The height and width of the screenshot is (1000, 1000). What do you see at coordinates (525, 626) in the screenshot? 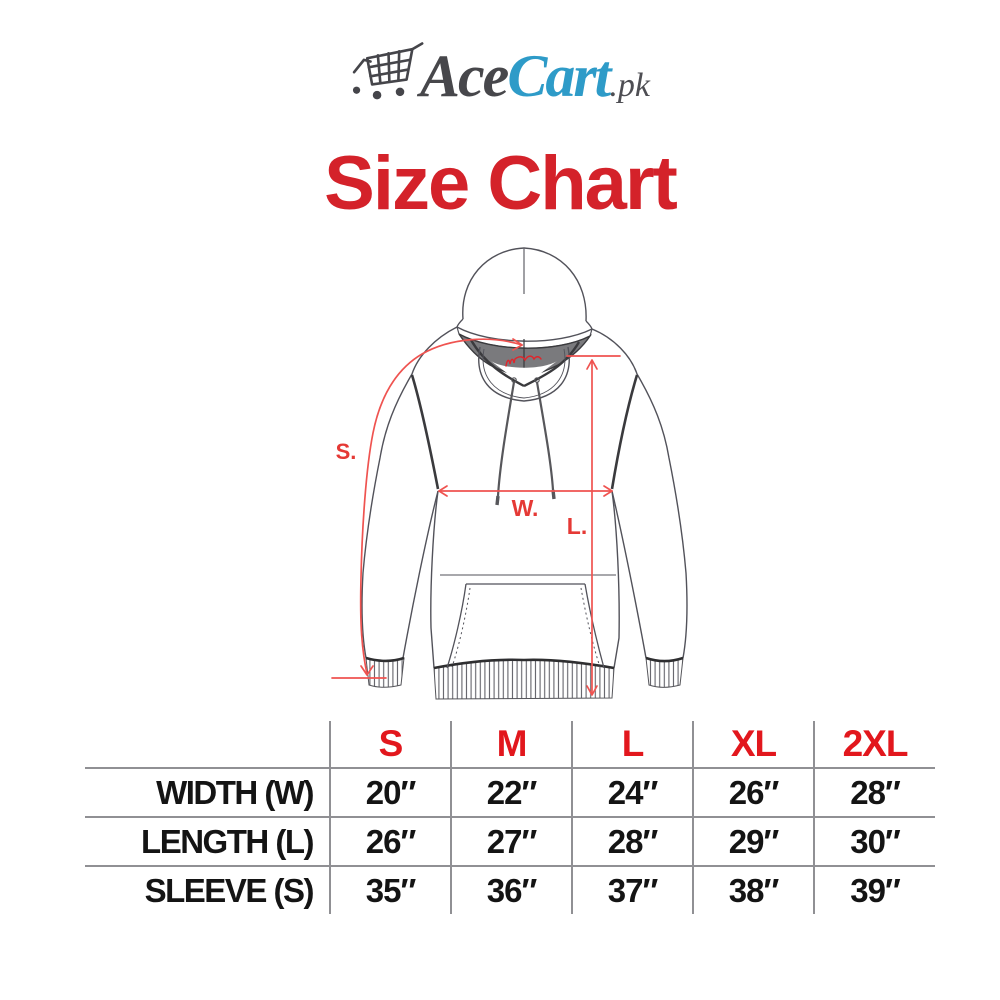
I see `kangaroo-pocket` at bounding box center [525, 626].